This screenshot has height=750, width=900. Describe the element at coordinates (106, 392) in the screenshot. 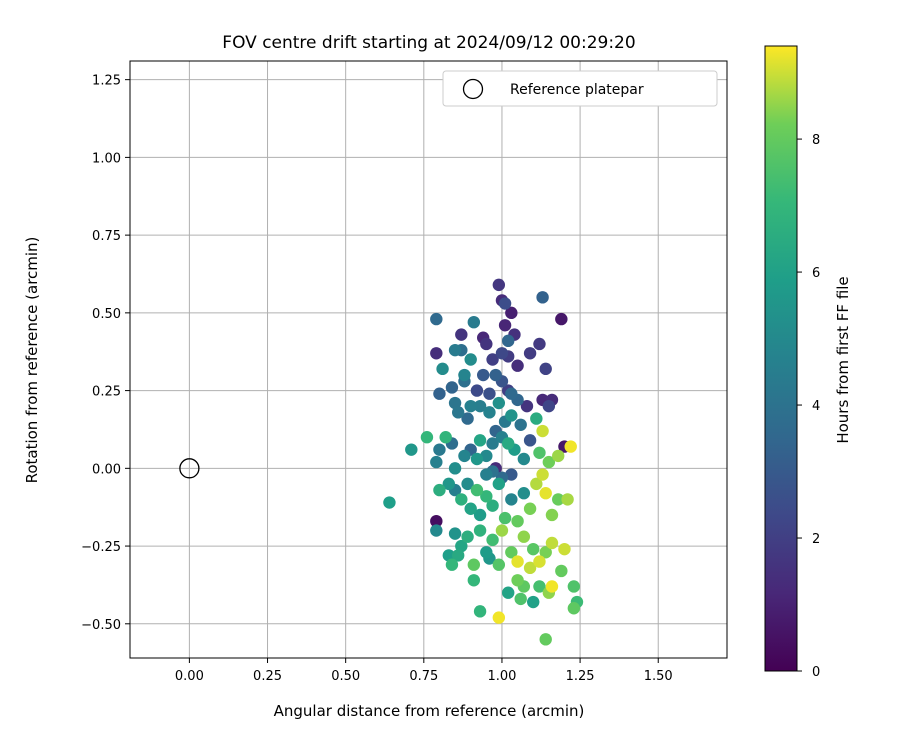

I see `y-tick-label: 0.25` at that location.